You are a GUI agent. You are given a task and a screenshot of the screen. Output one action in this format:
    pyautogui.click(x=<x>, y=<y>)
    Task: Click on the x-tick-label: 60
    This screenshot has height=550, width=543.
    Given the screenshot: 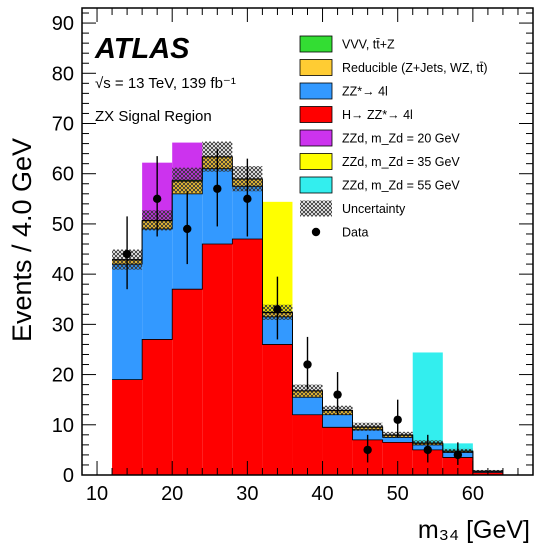 What is the action you would take?
    pyautogui.click(x=473, y=494)
    